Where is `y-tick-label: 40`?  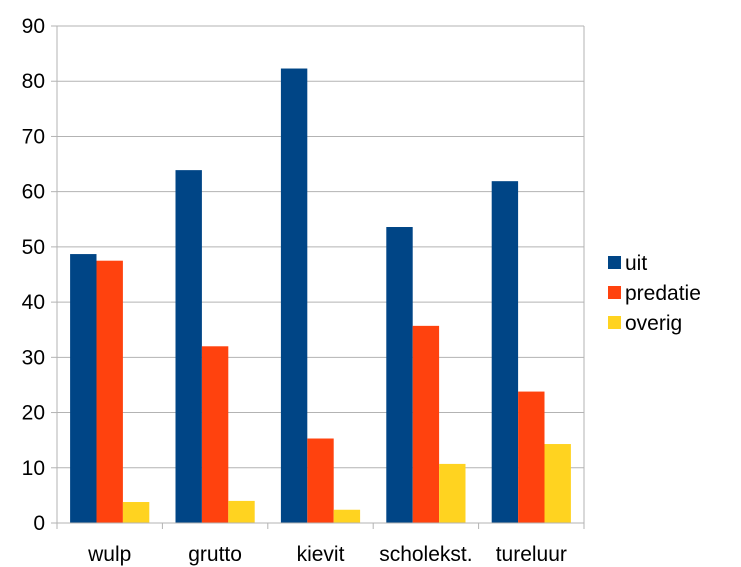
y-tick-label: 40 is located at coordinates (33, 302).